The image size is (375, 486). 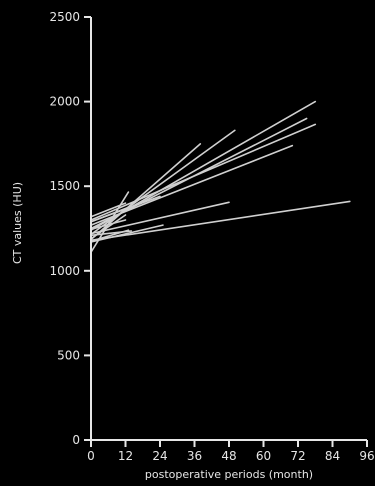 I want to click on y-axis-title: CT values (HU), so click(x=17, y=223).